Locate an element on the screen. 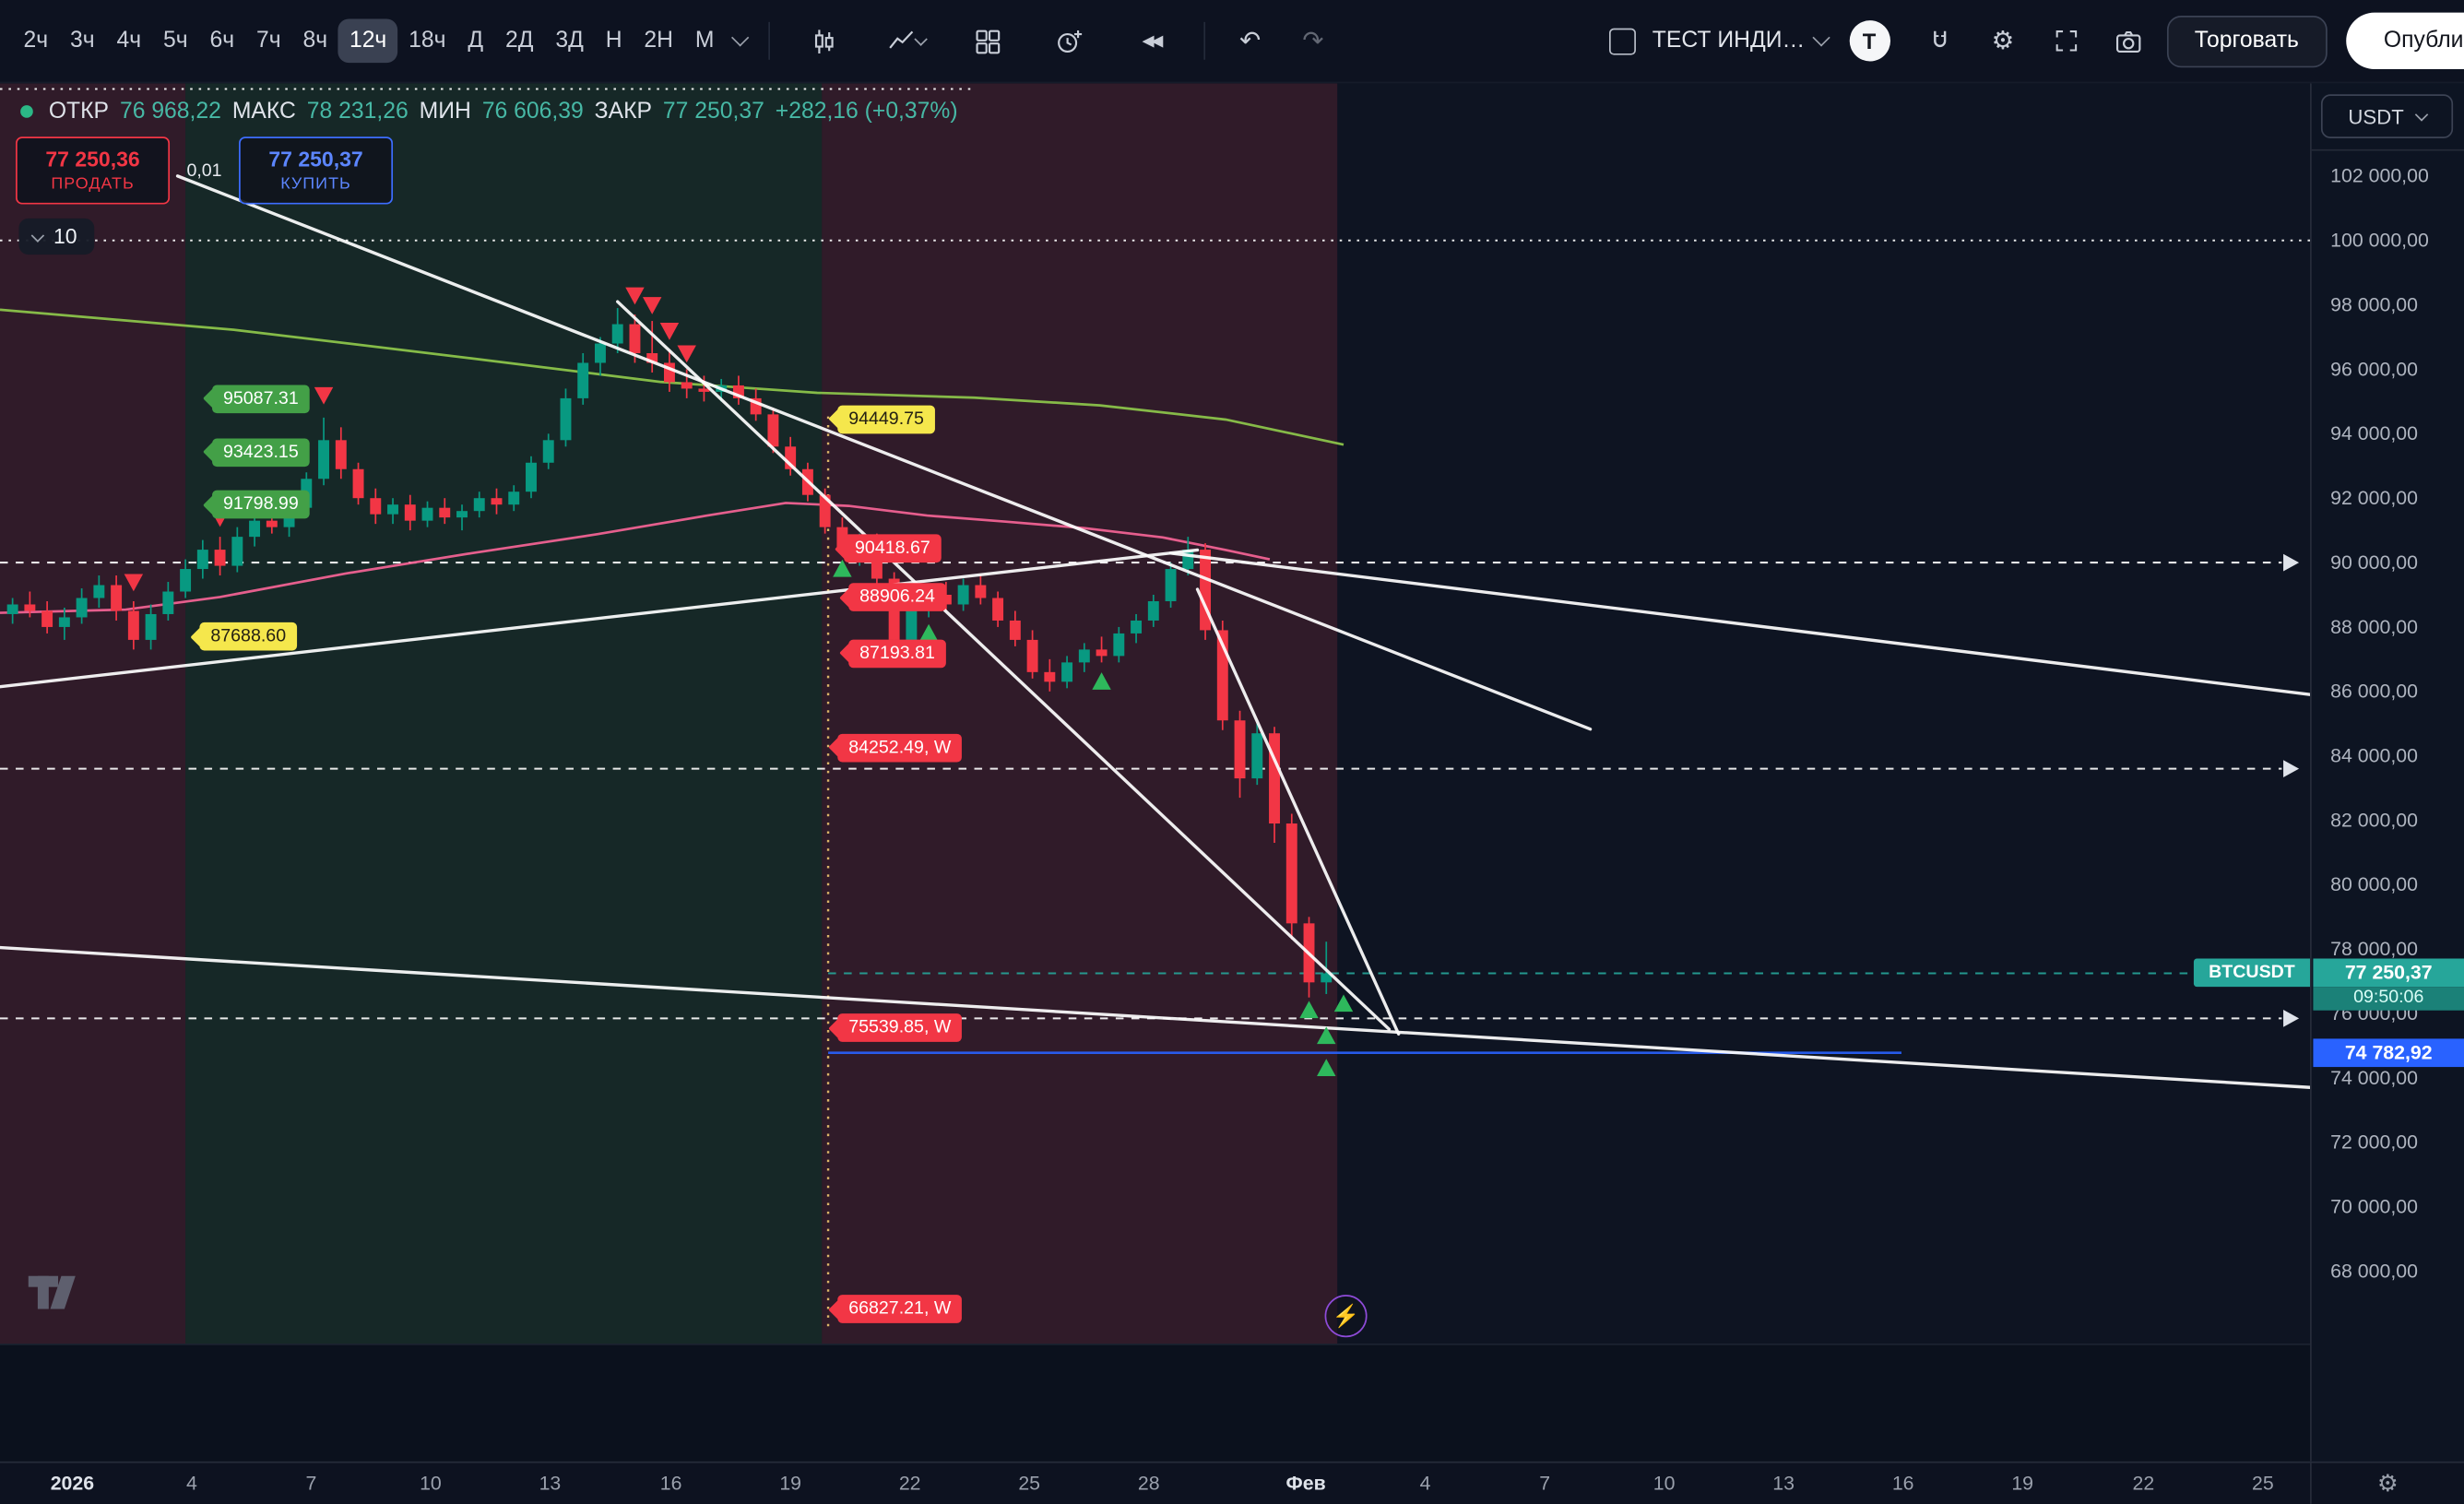 The width and height of the screenshot is (2464, 1504). price-alert-badge: 95087.31 is located at coordinates (261, 398).